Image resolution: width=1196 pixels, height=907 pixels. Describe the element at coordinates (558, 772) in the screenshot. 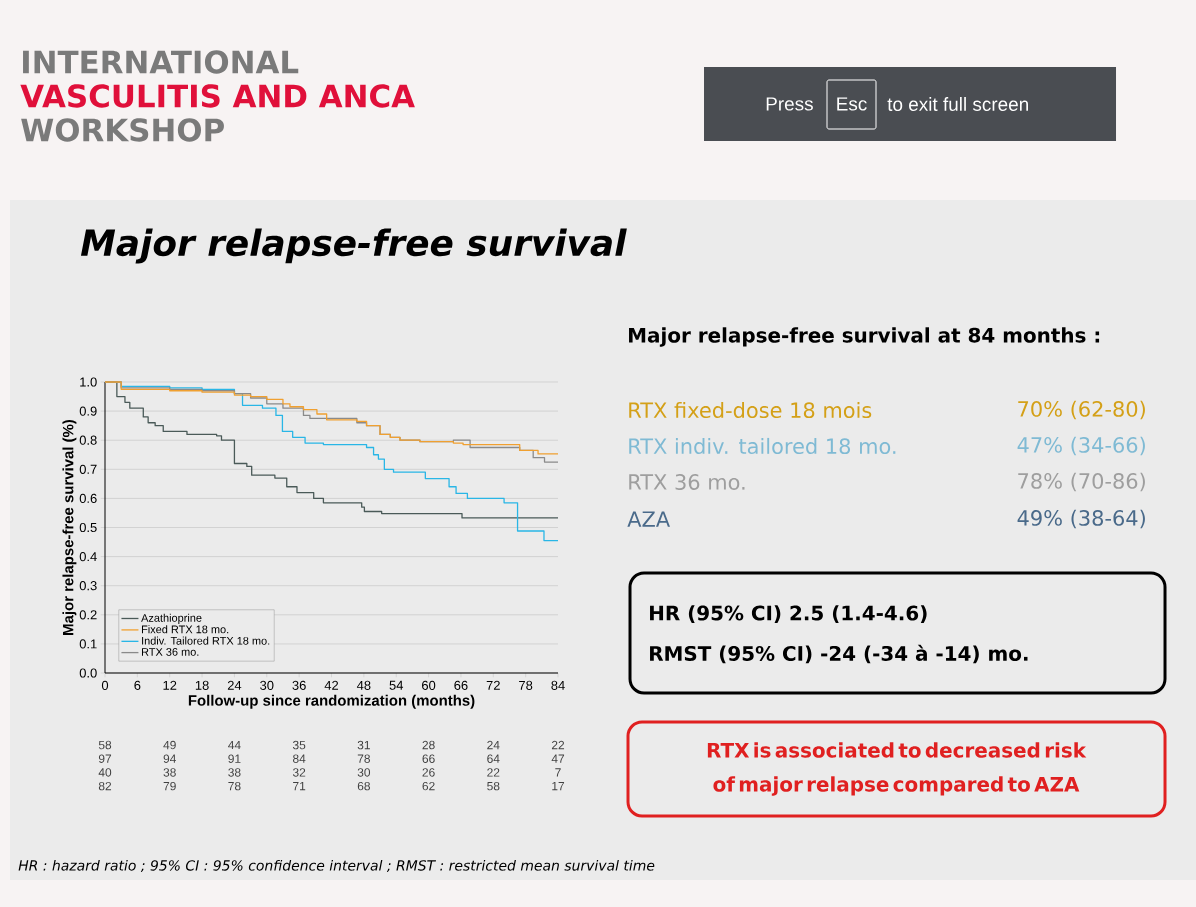

I see `text: 7` at that location.